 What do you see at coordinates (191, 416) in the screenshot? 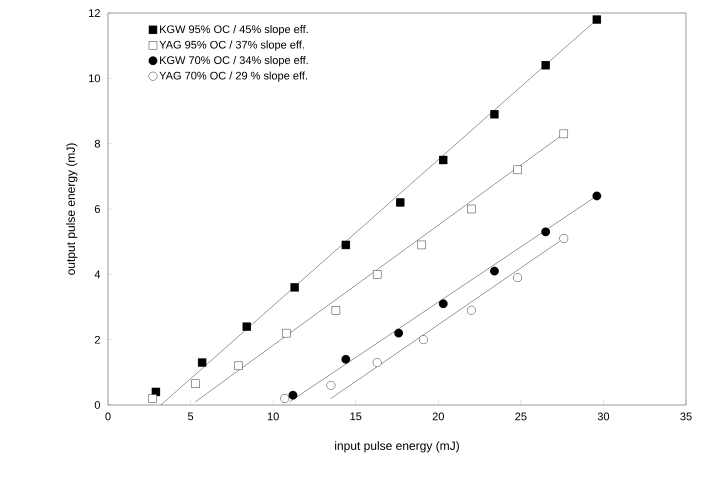
I see `x-tick-label: 5` at bounding box center [191, 416].